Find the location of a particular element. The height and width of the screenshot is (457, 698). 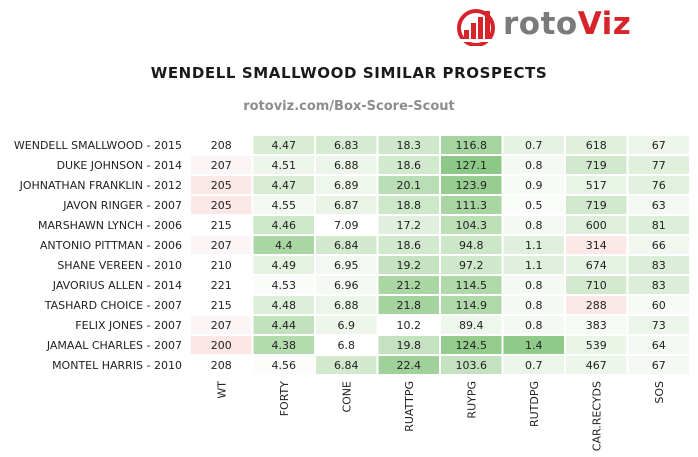

cell-value: 7.09 is located at coordinates (346, 225).